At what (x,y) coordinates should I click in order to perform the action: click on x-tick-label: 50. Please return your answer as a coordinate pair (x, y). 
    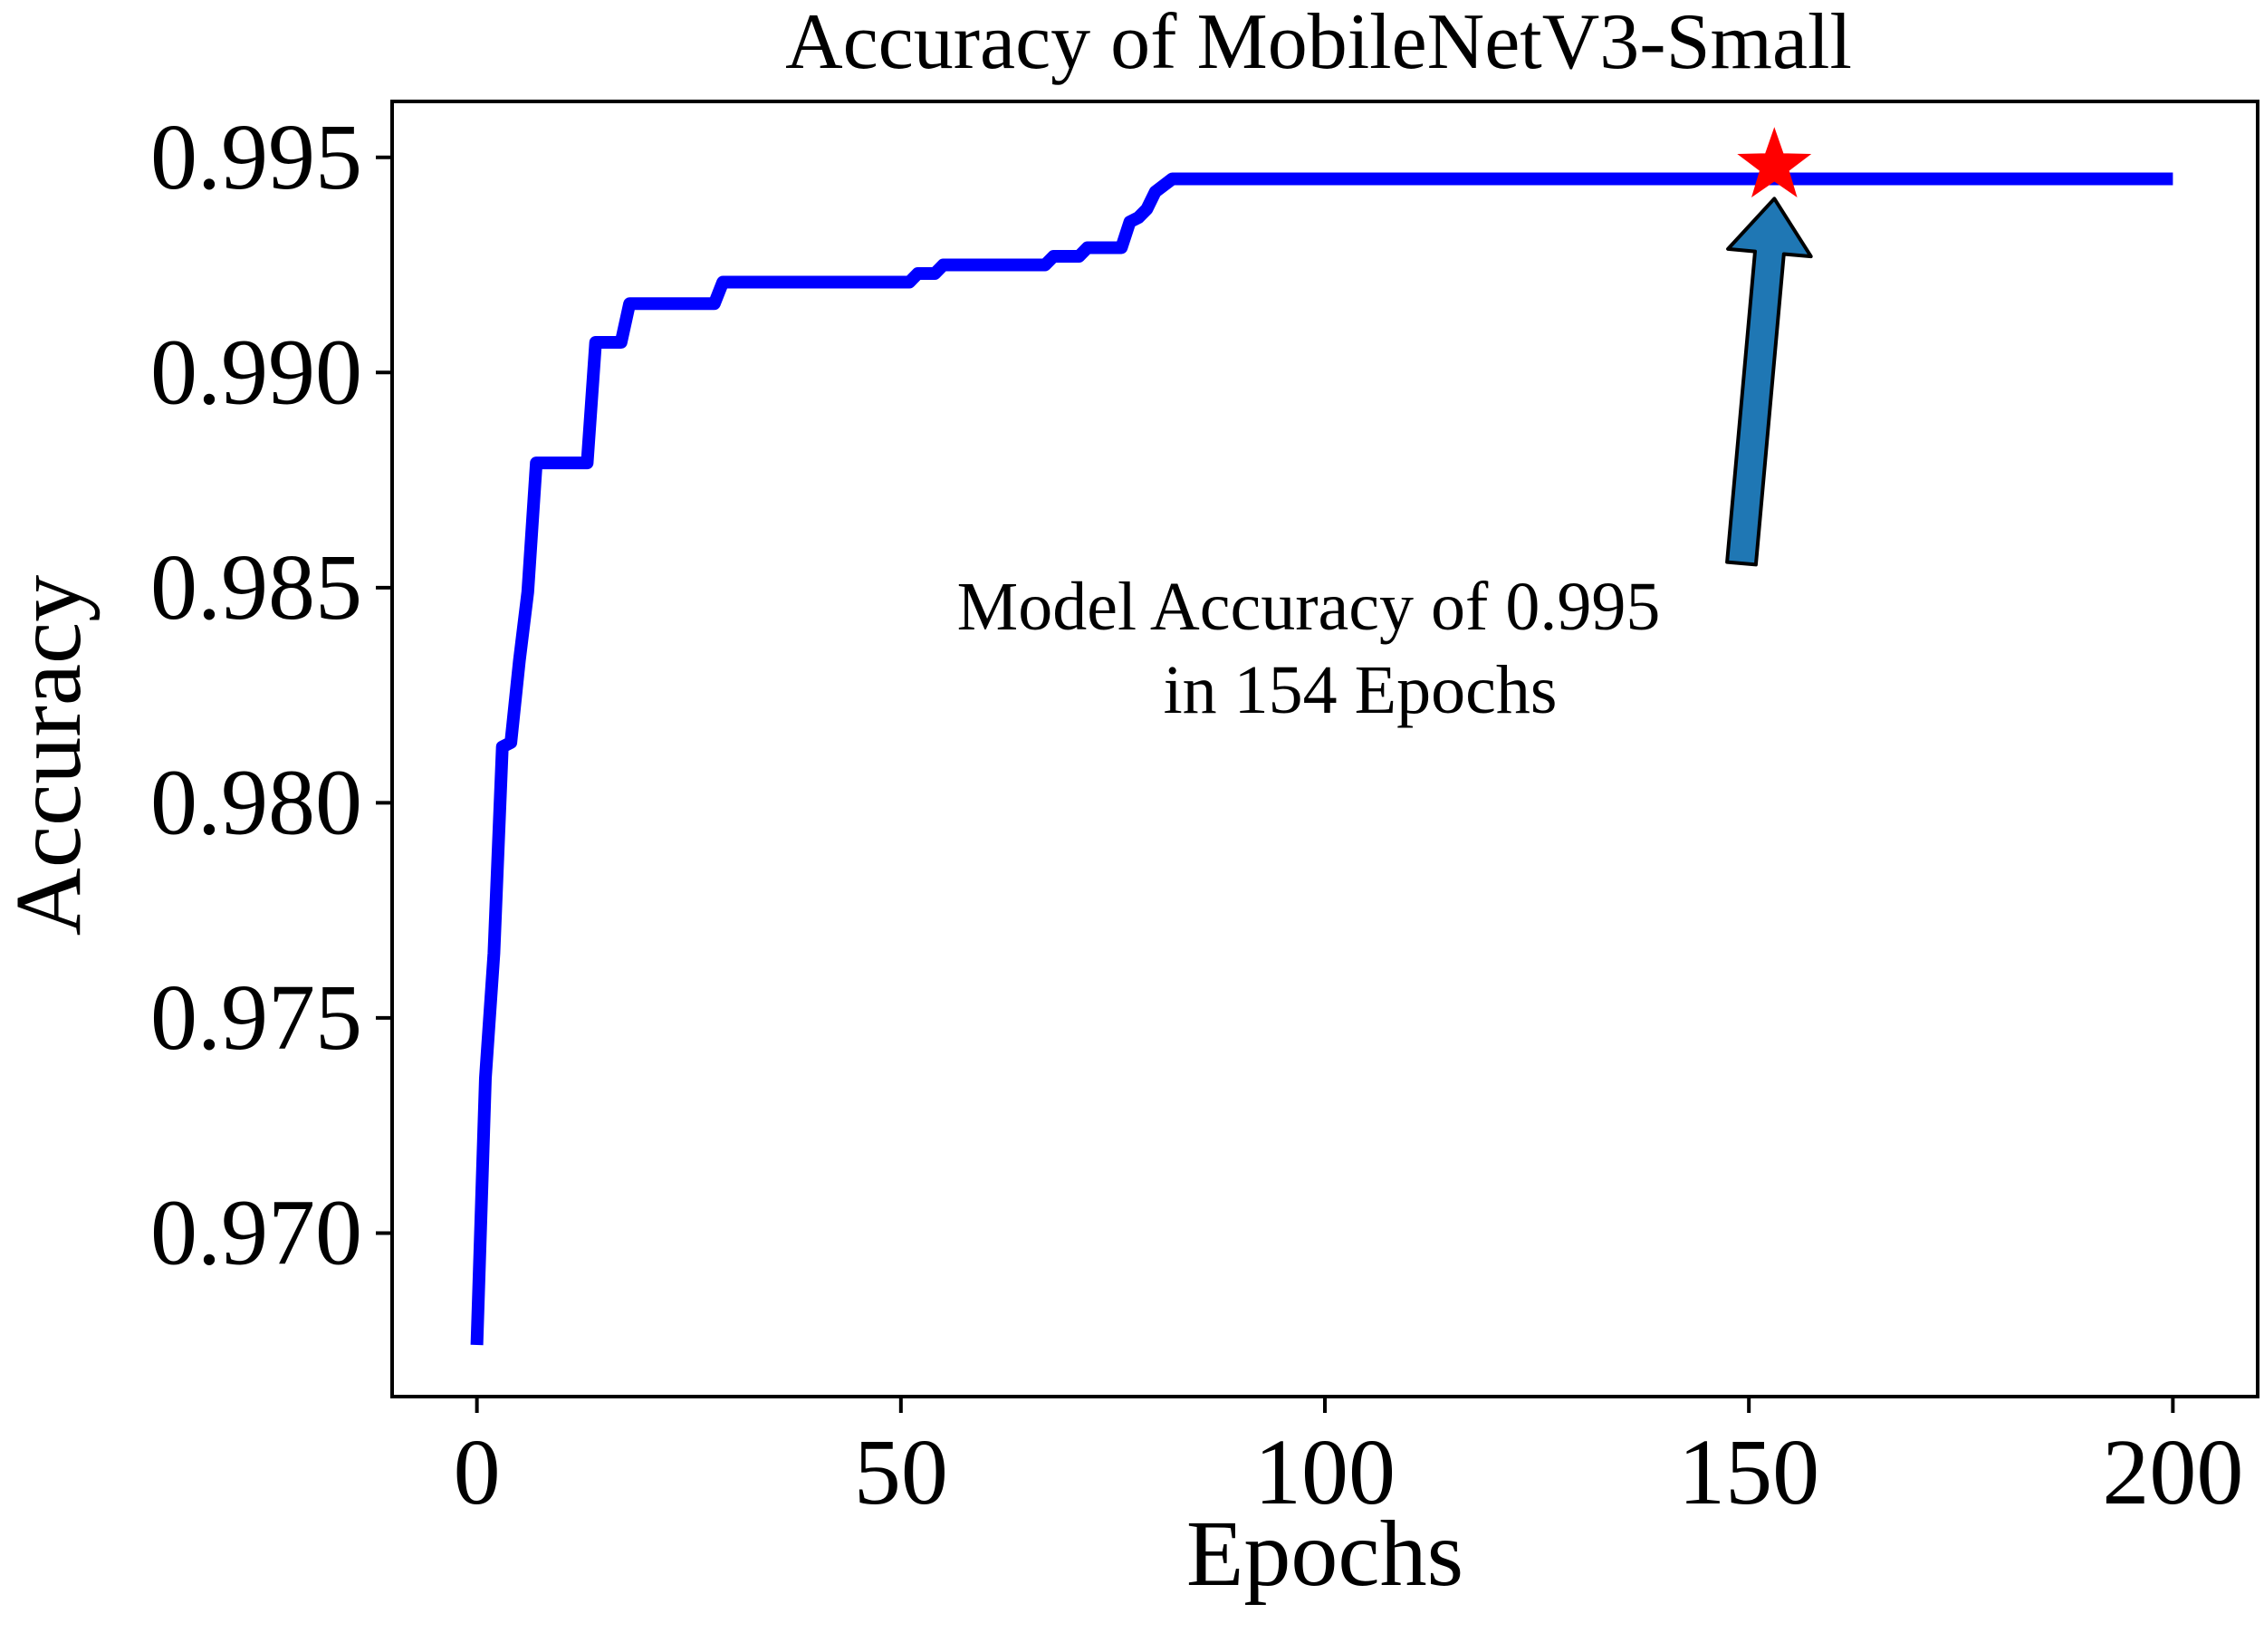
    Looking at the image, I should click on (901, 1472).